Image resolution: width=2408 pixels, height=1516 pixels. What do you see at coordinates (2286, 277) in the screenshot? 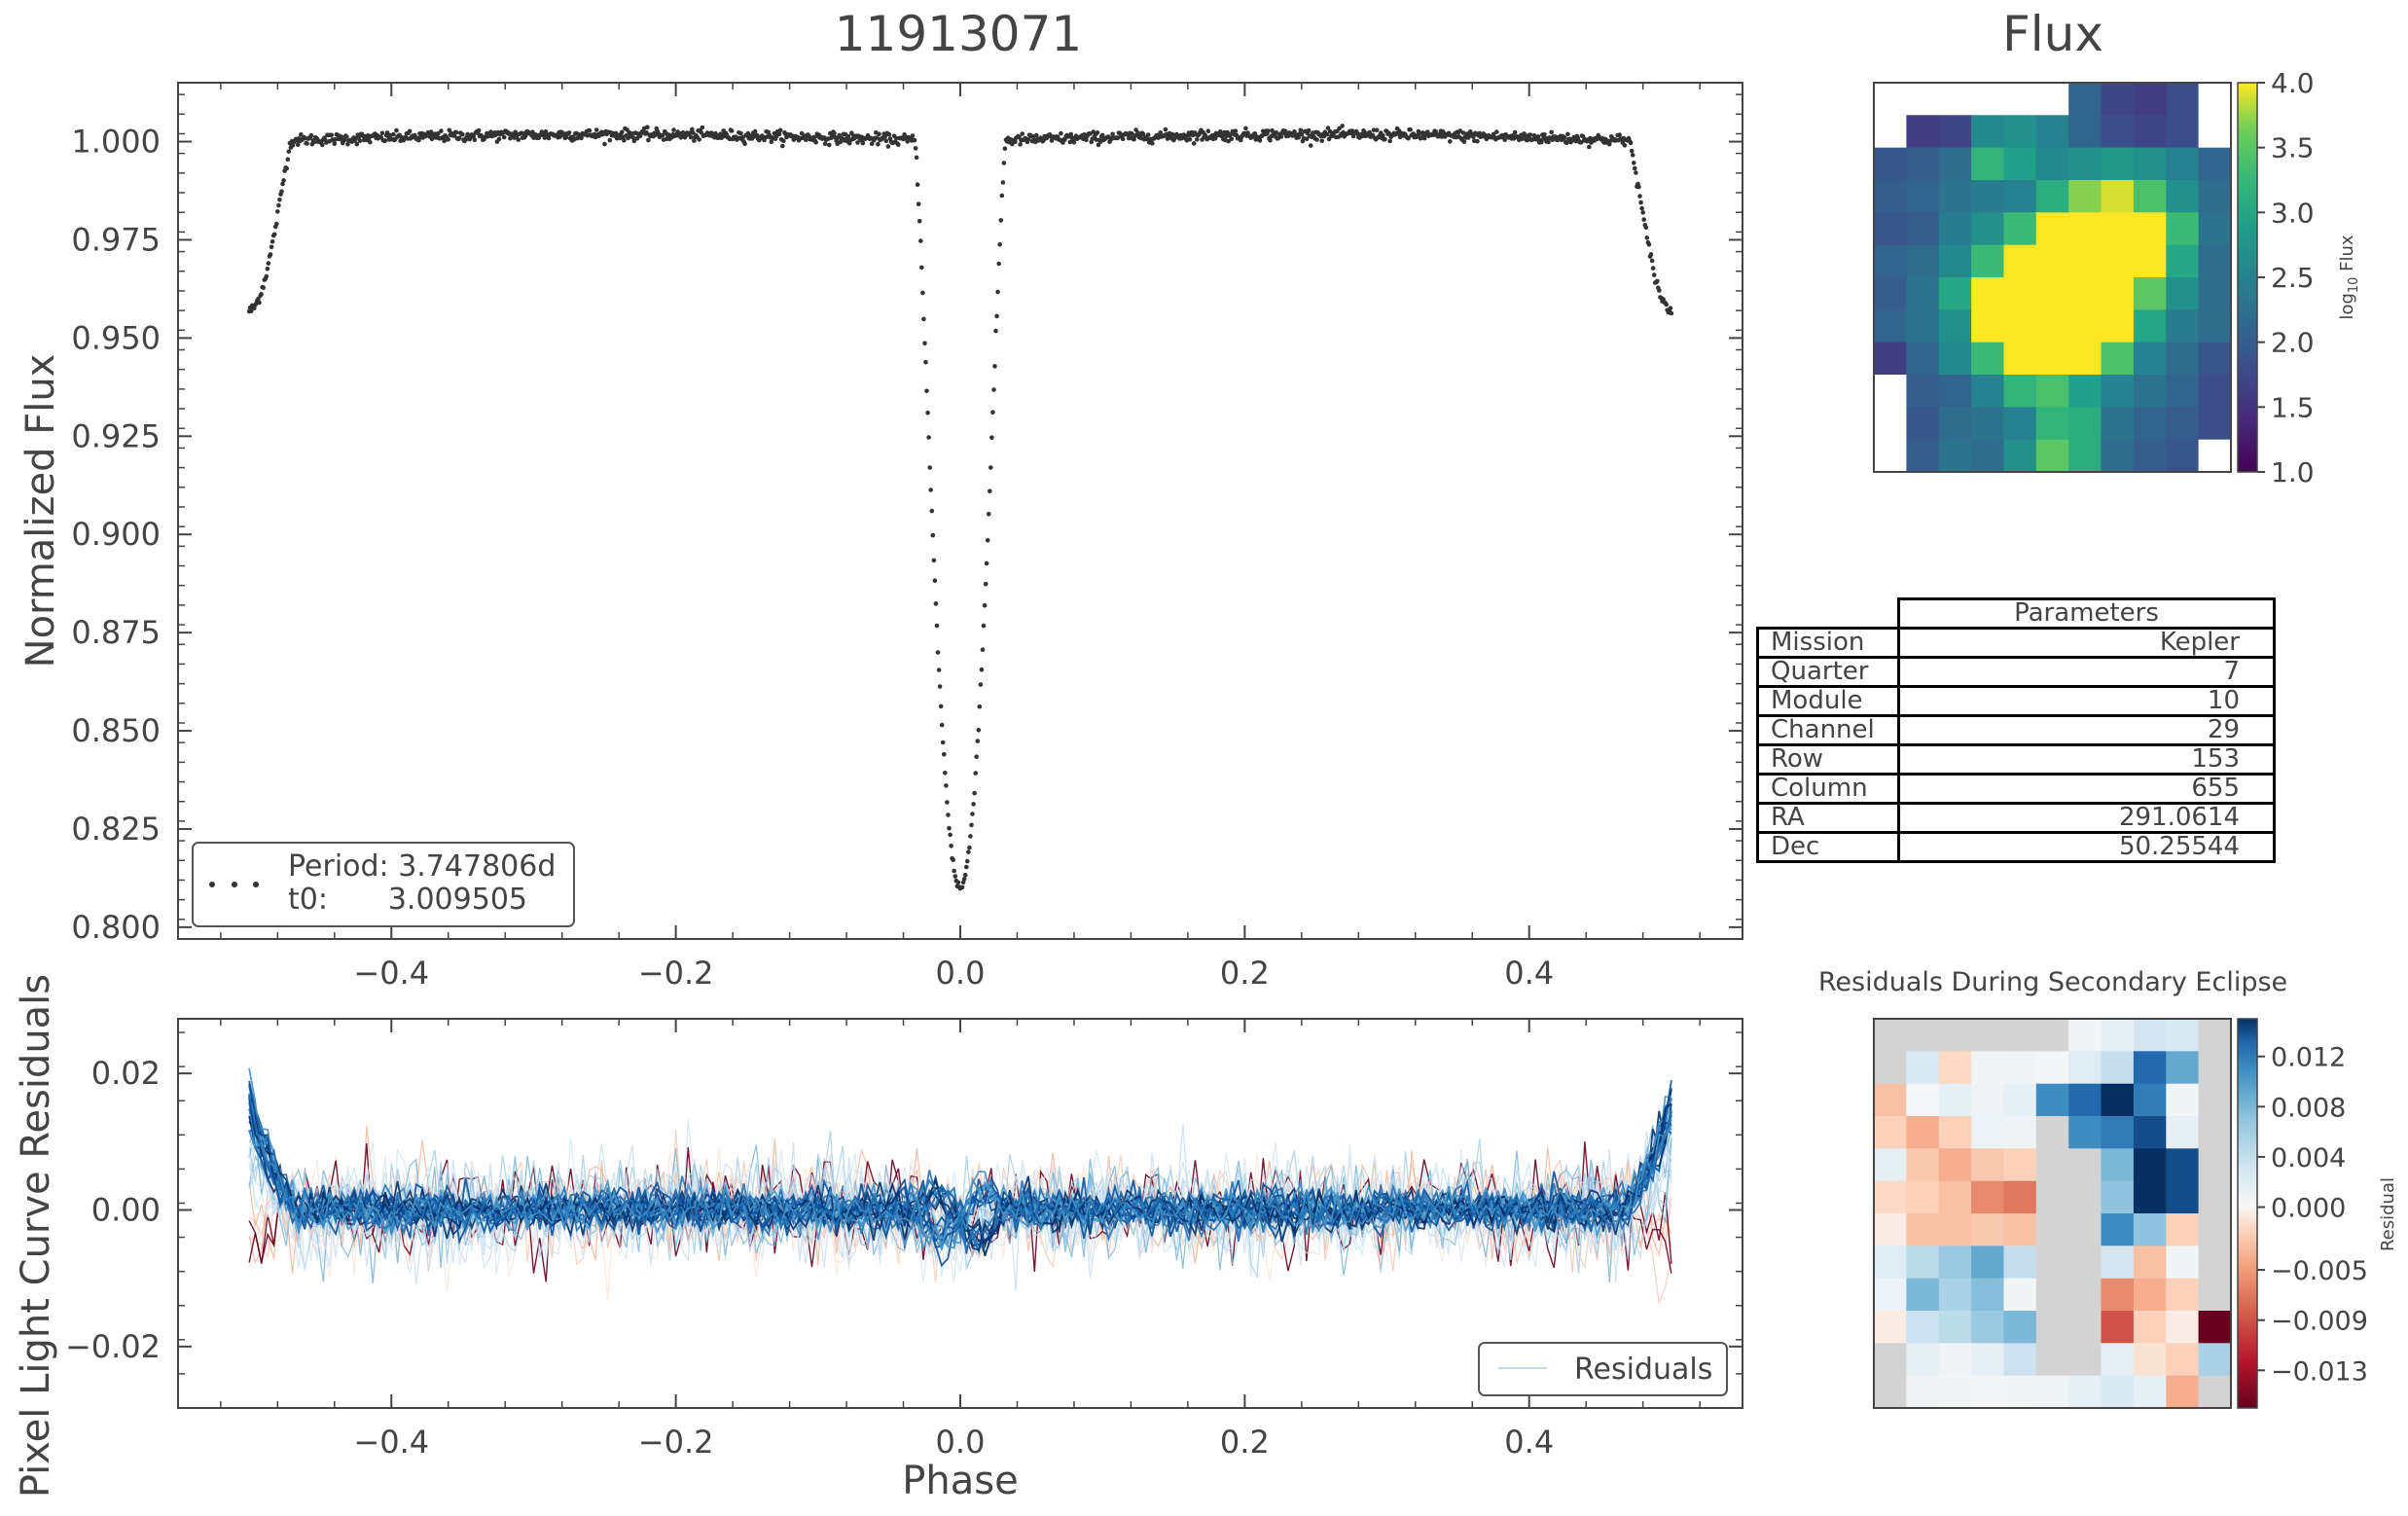
I see `flux-colorbar-ticks: 1.0 1.5 2.0 2.5 3.0 3.5 4.0` at bounding box center [2286, 277].